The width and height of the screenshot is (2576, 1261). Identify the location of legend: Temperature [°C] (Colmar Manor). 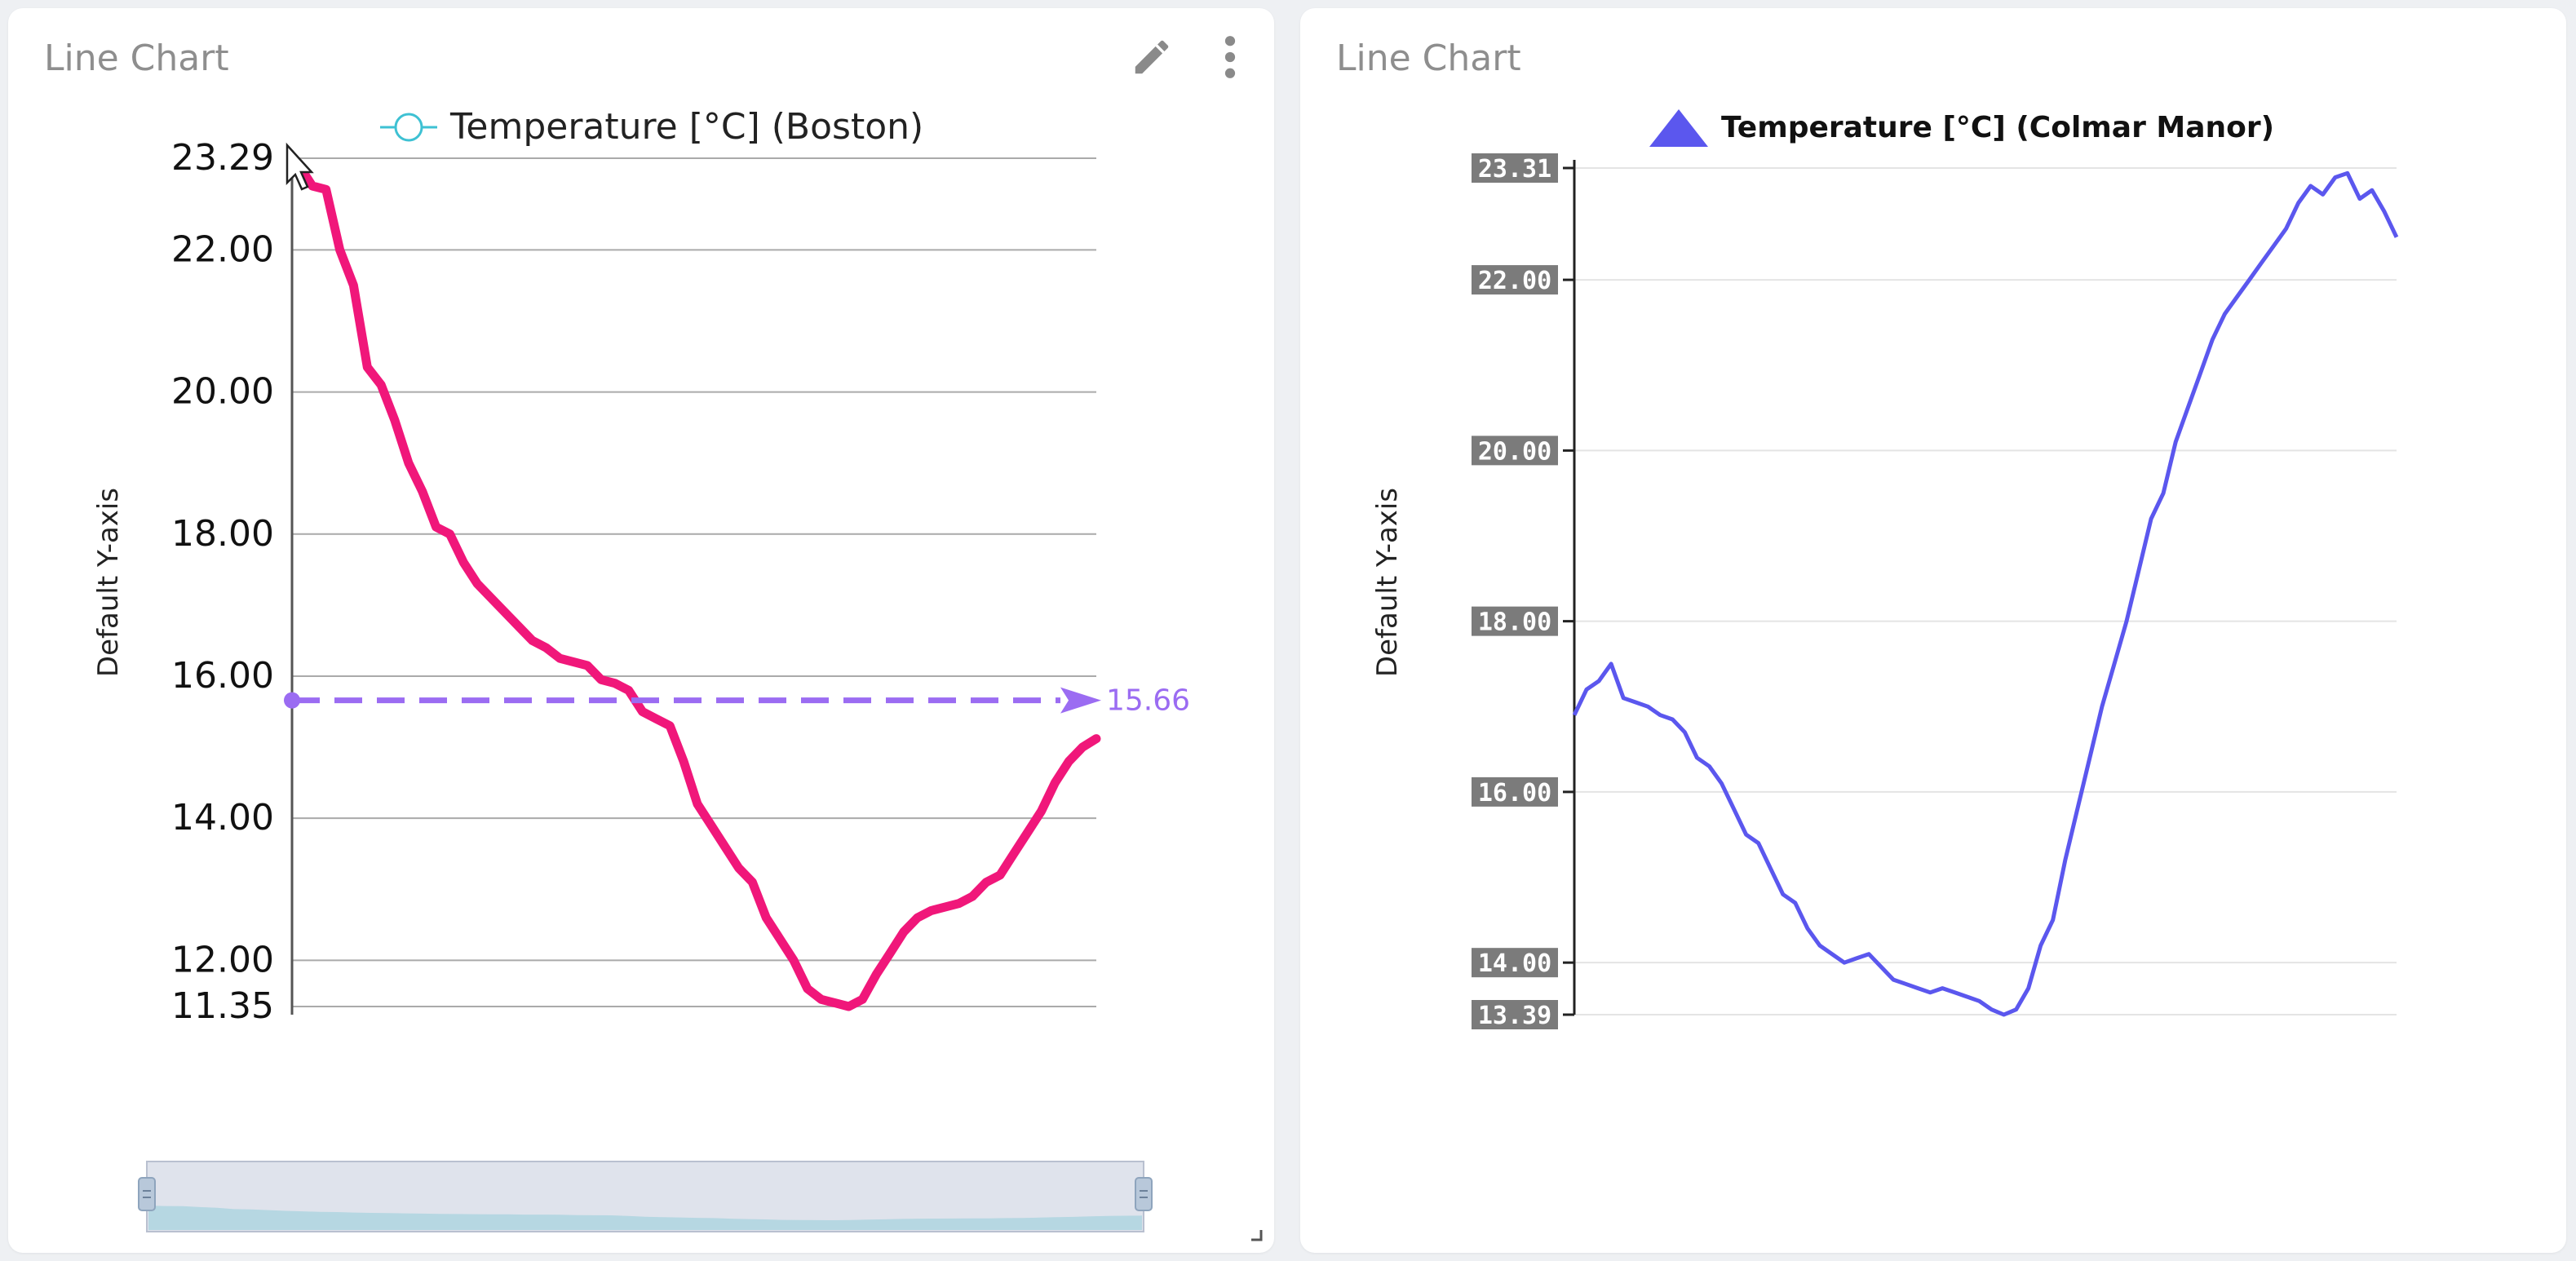
(1961, 128).